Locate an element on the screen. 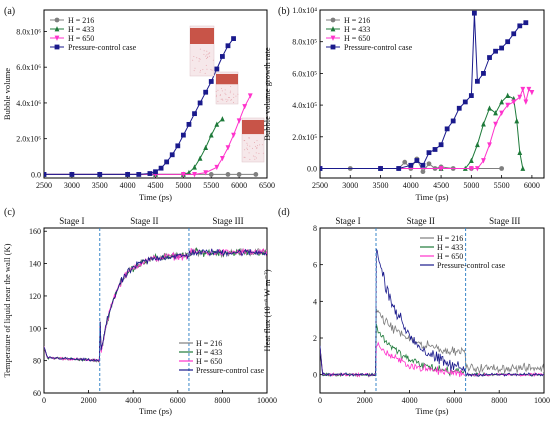 The width and height of the screenshot is (550, 421). y-tick-label: 8.0x10⁵ is located at coordinates (304, 42).